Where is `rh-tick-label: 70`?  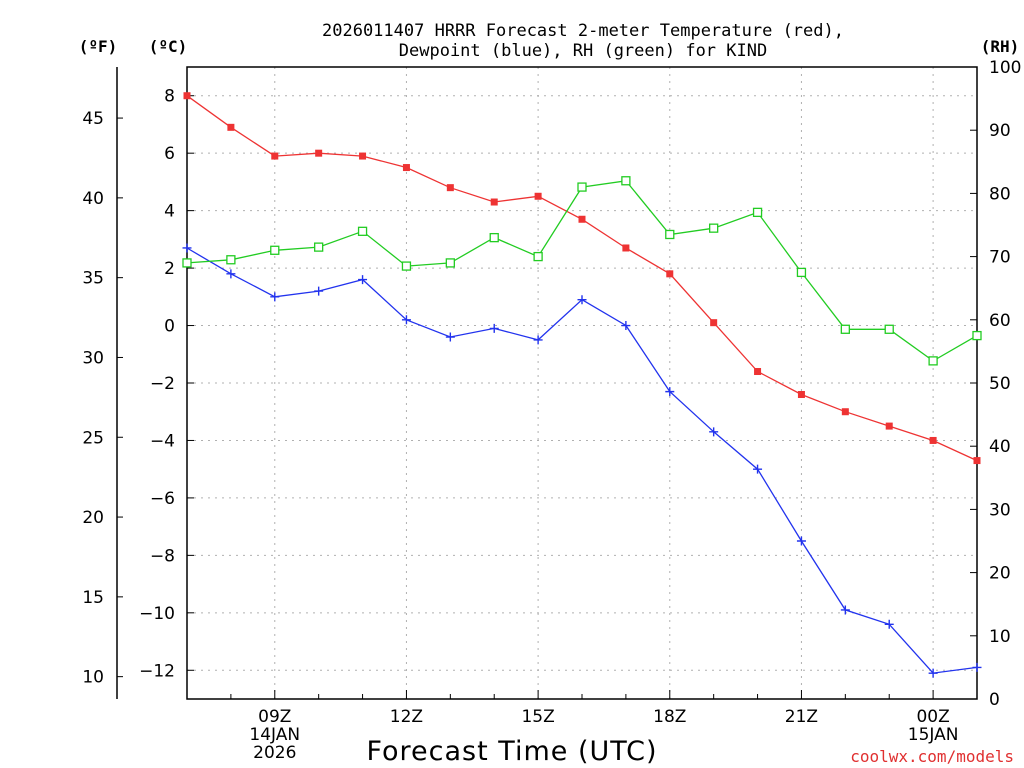
rh-tick-label: 70 is located at coordinates (1000, 258).